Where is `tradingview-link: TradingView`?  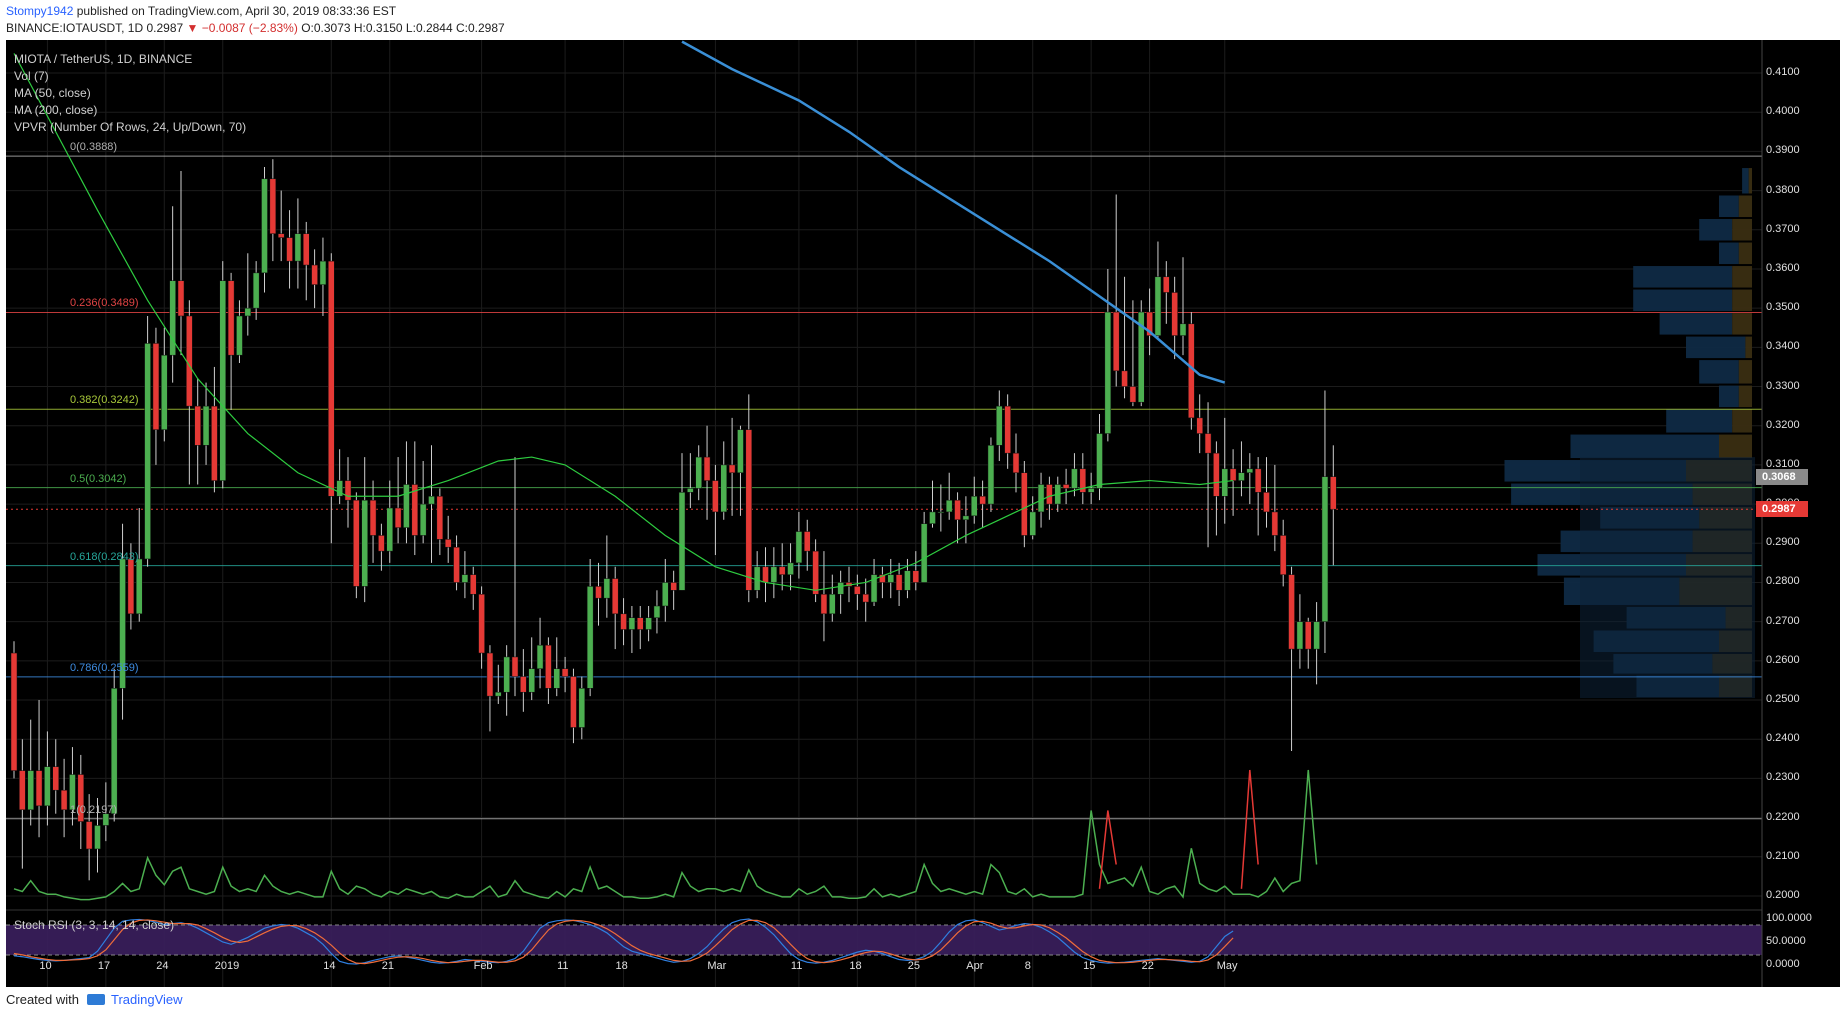
tradingview-link: TradingView is located at coordinates (147, 999).